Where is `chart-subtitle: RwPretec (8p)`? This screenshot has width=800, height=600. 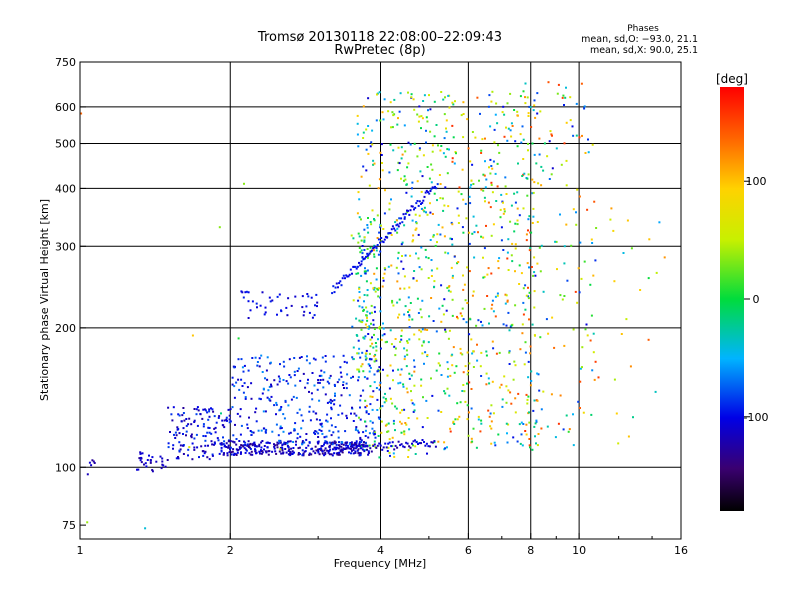 chart-subtitle: RwPretec (8p) is located at coordinates (379, 50).